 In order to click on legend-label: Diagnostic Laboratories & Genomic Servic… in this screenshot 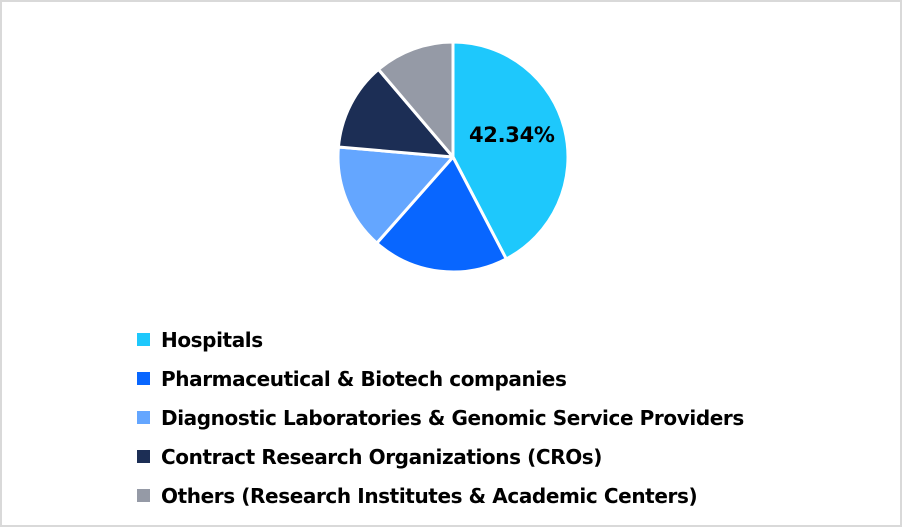, I will do `click(452, 417)`.